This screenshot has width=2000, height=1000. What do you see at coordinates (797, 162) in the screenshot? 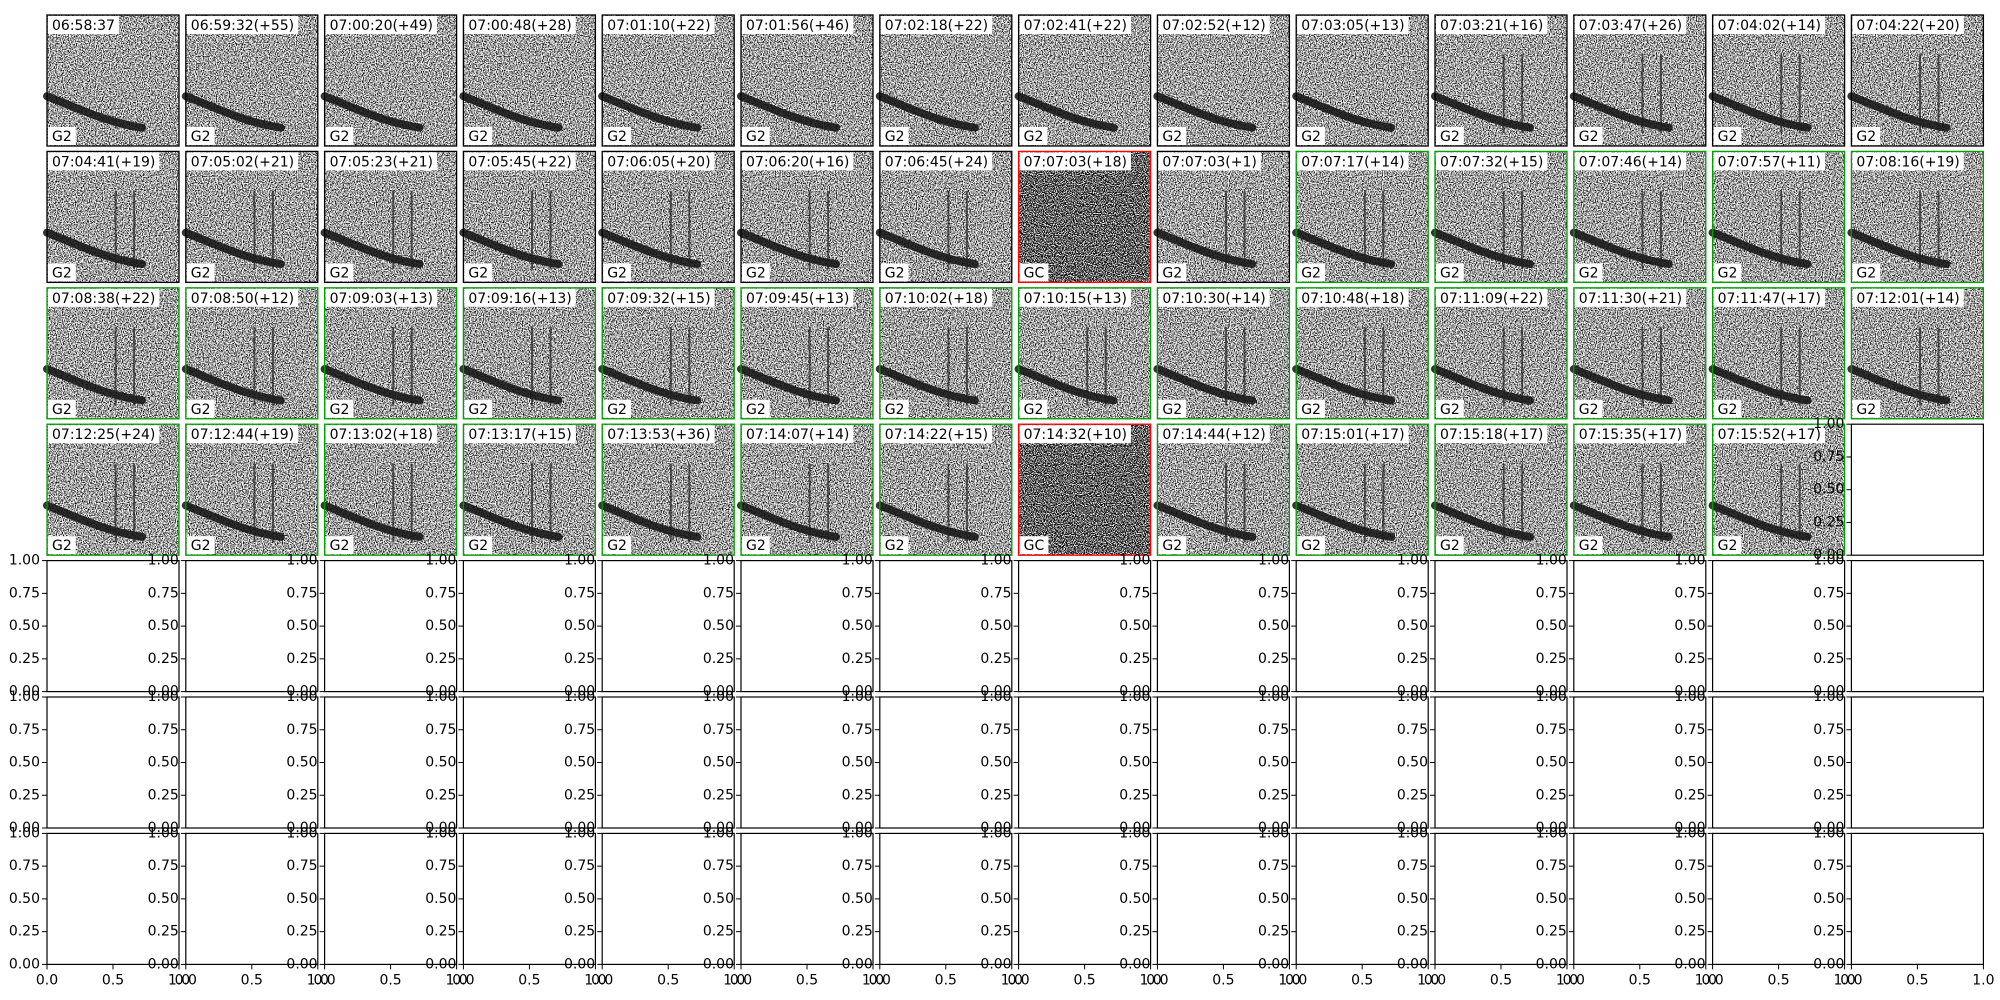
I see `timestamp: 07:06:20(+16)` at bounding box center [797, 162].